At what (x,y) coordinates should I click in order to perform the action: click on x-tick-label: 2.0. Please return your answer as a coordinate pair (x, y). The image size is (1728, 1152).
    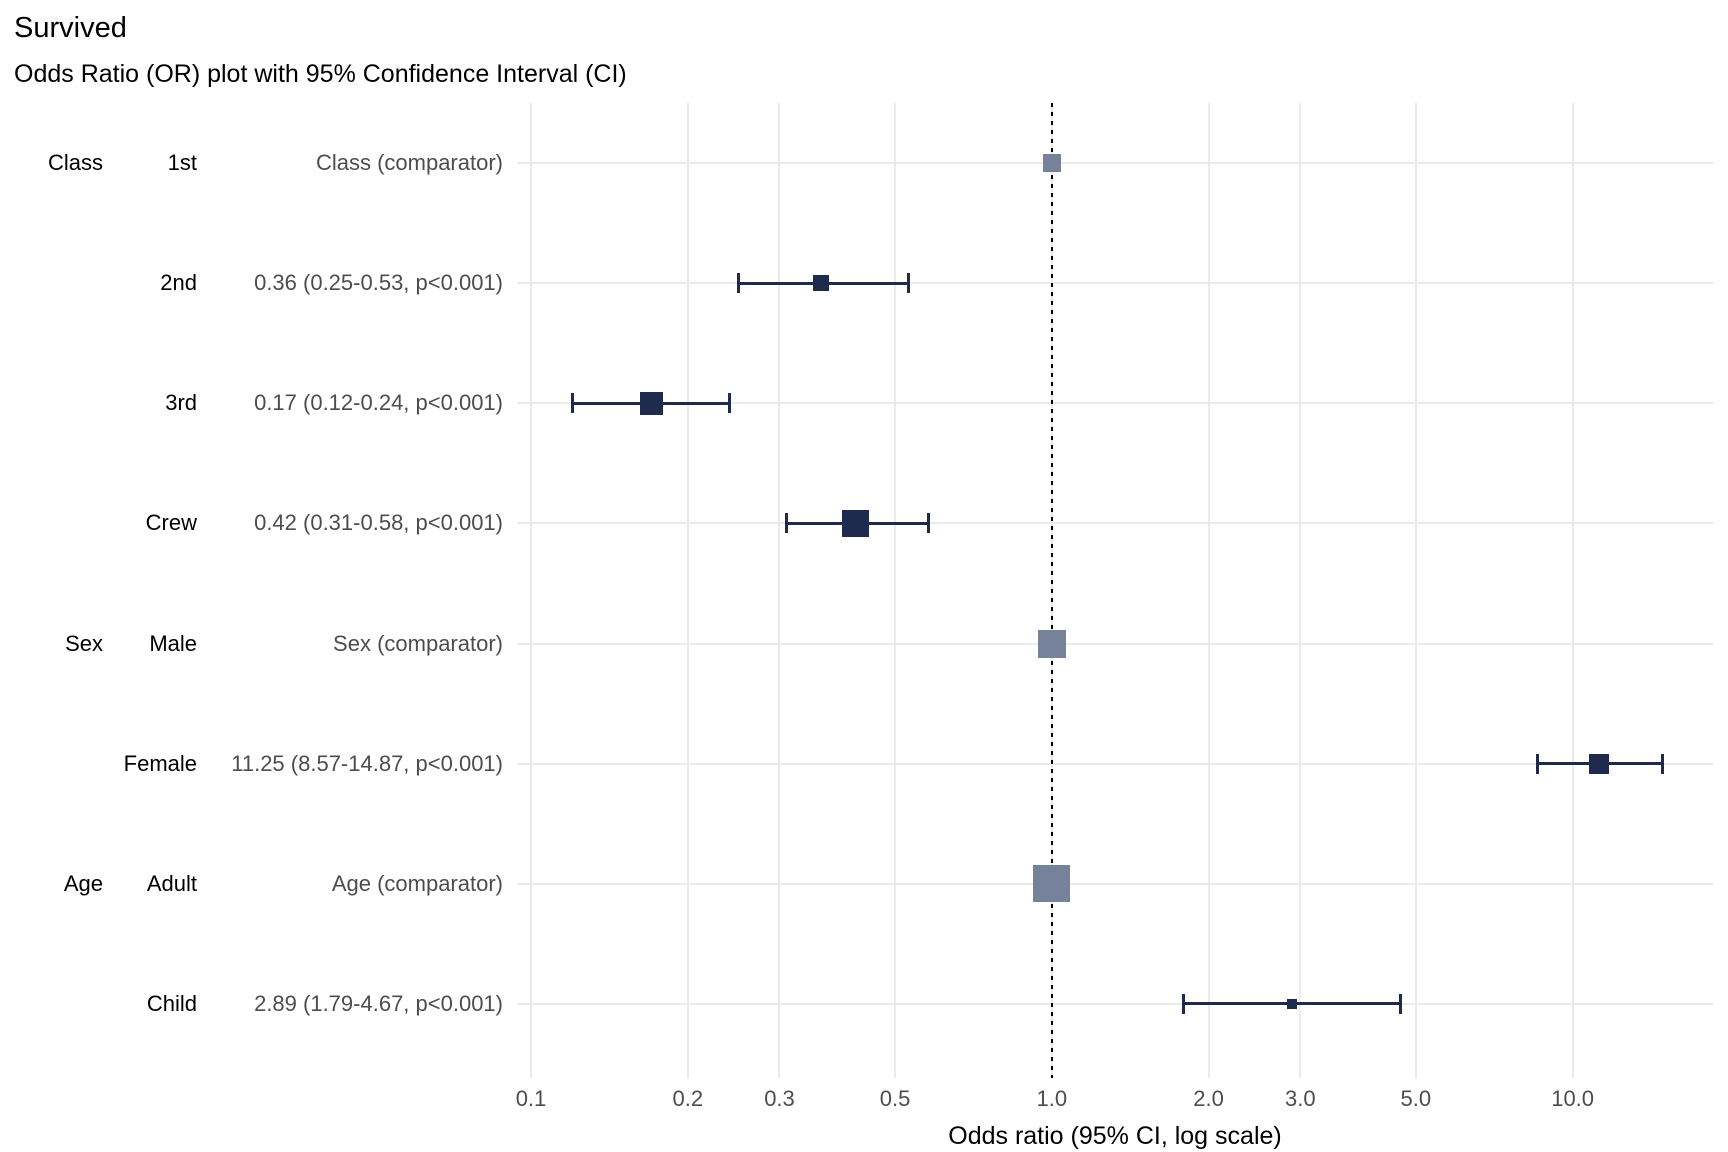
    Looking at the image, I should click on (1208, 1098).